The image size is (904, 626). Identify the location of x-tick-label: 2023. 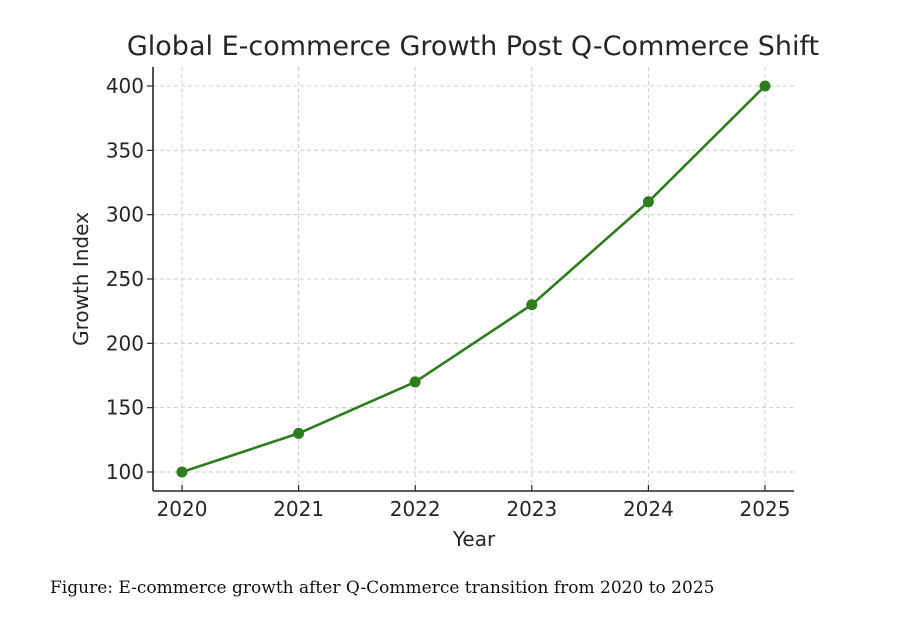
(531, 509).